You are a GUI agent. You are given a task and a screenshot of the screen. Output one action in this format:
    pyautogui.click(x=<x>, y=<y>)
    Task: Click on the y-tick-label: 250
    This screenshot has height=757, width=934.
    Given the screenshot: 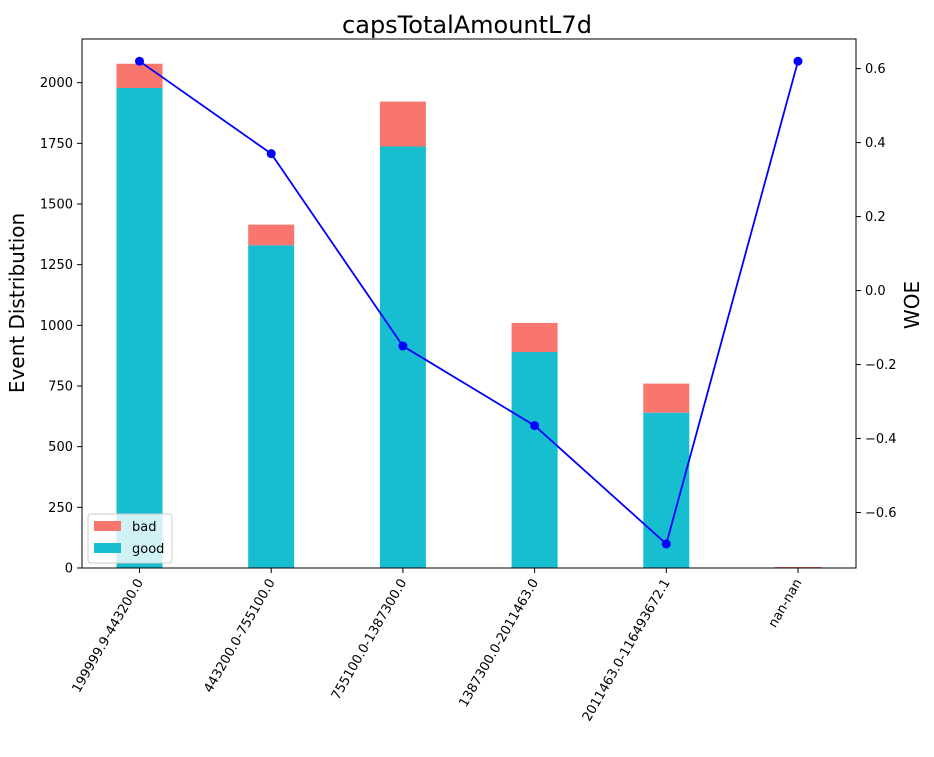 What is the action you would take?
    pyautogui.click(x=60, y=508)
    